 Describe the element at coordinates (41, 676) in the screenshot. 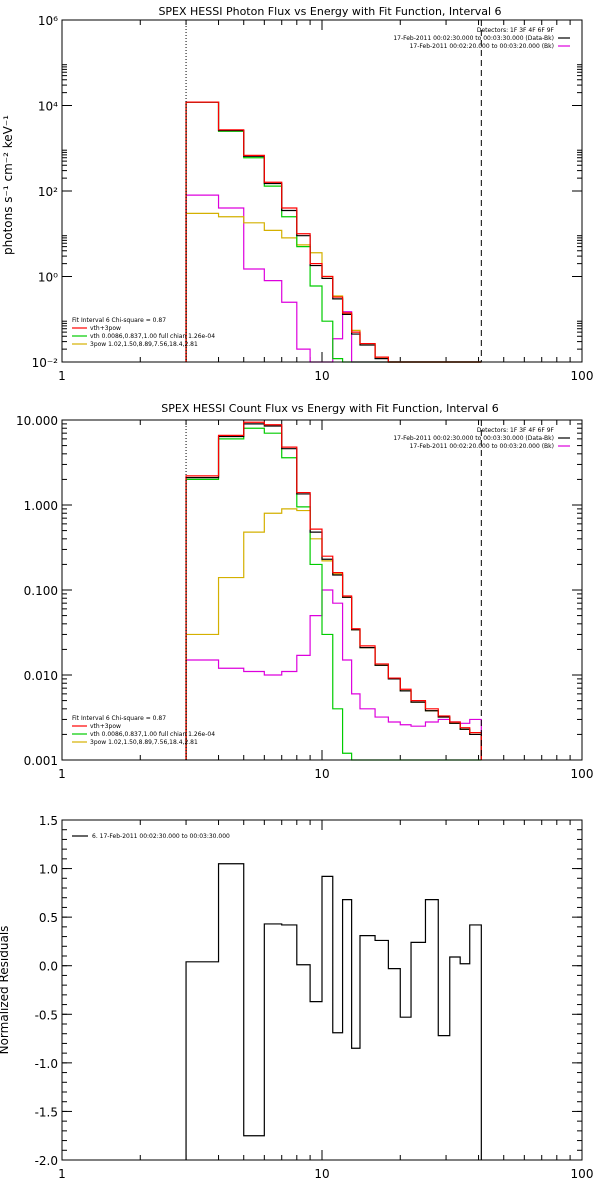

I see `y-tick-label: 0.010` at that location.